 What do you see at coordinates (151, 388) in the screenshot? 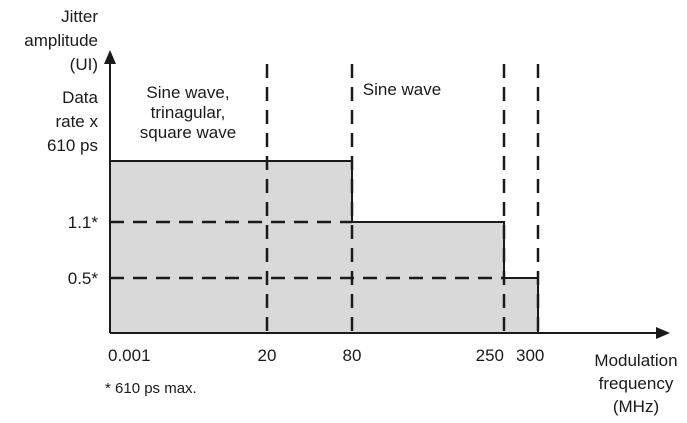
I see `footnote: * 610 ps max.` at bounding box center [151, 388].